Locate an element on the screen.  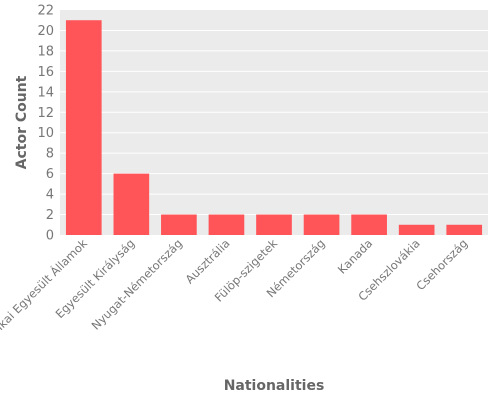
y-tick-label: 6 is located at coordinates (50, 174).